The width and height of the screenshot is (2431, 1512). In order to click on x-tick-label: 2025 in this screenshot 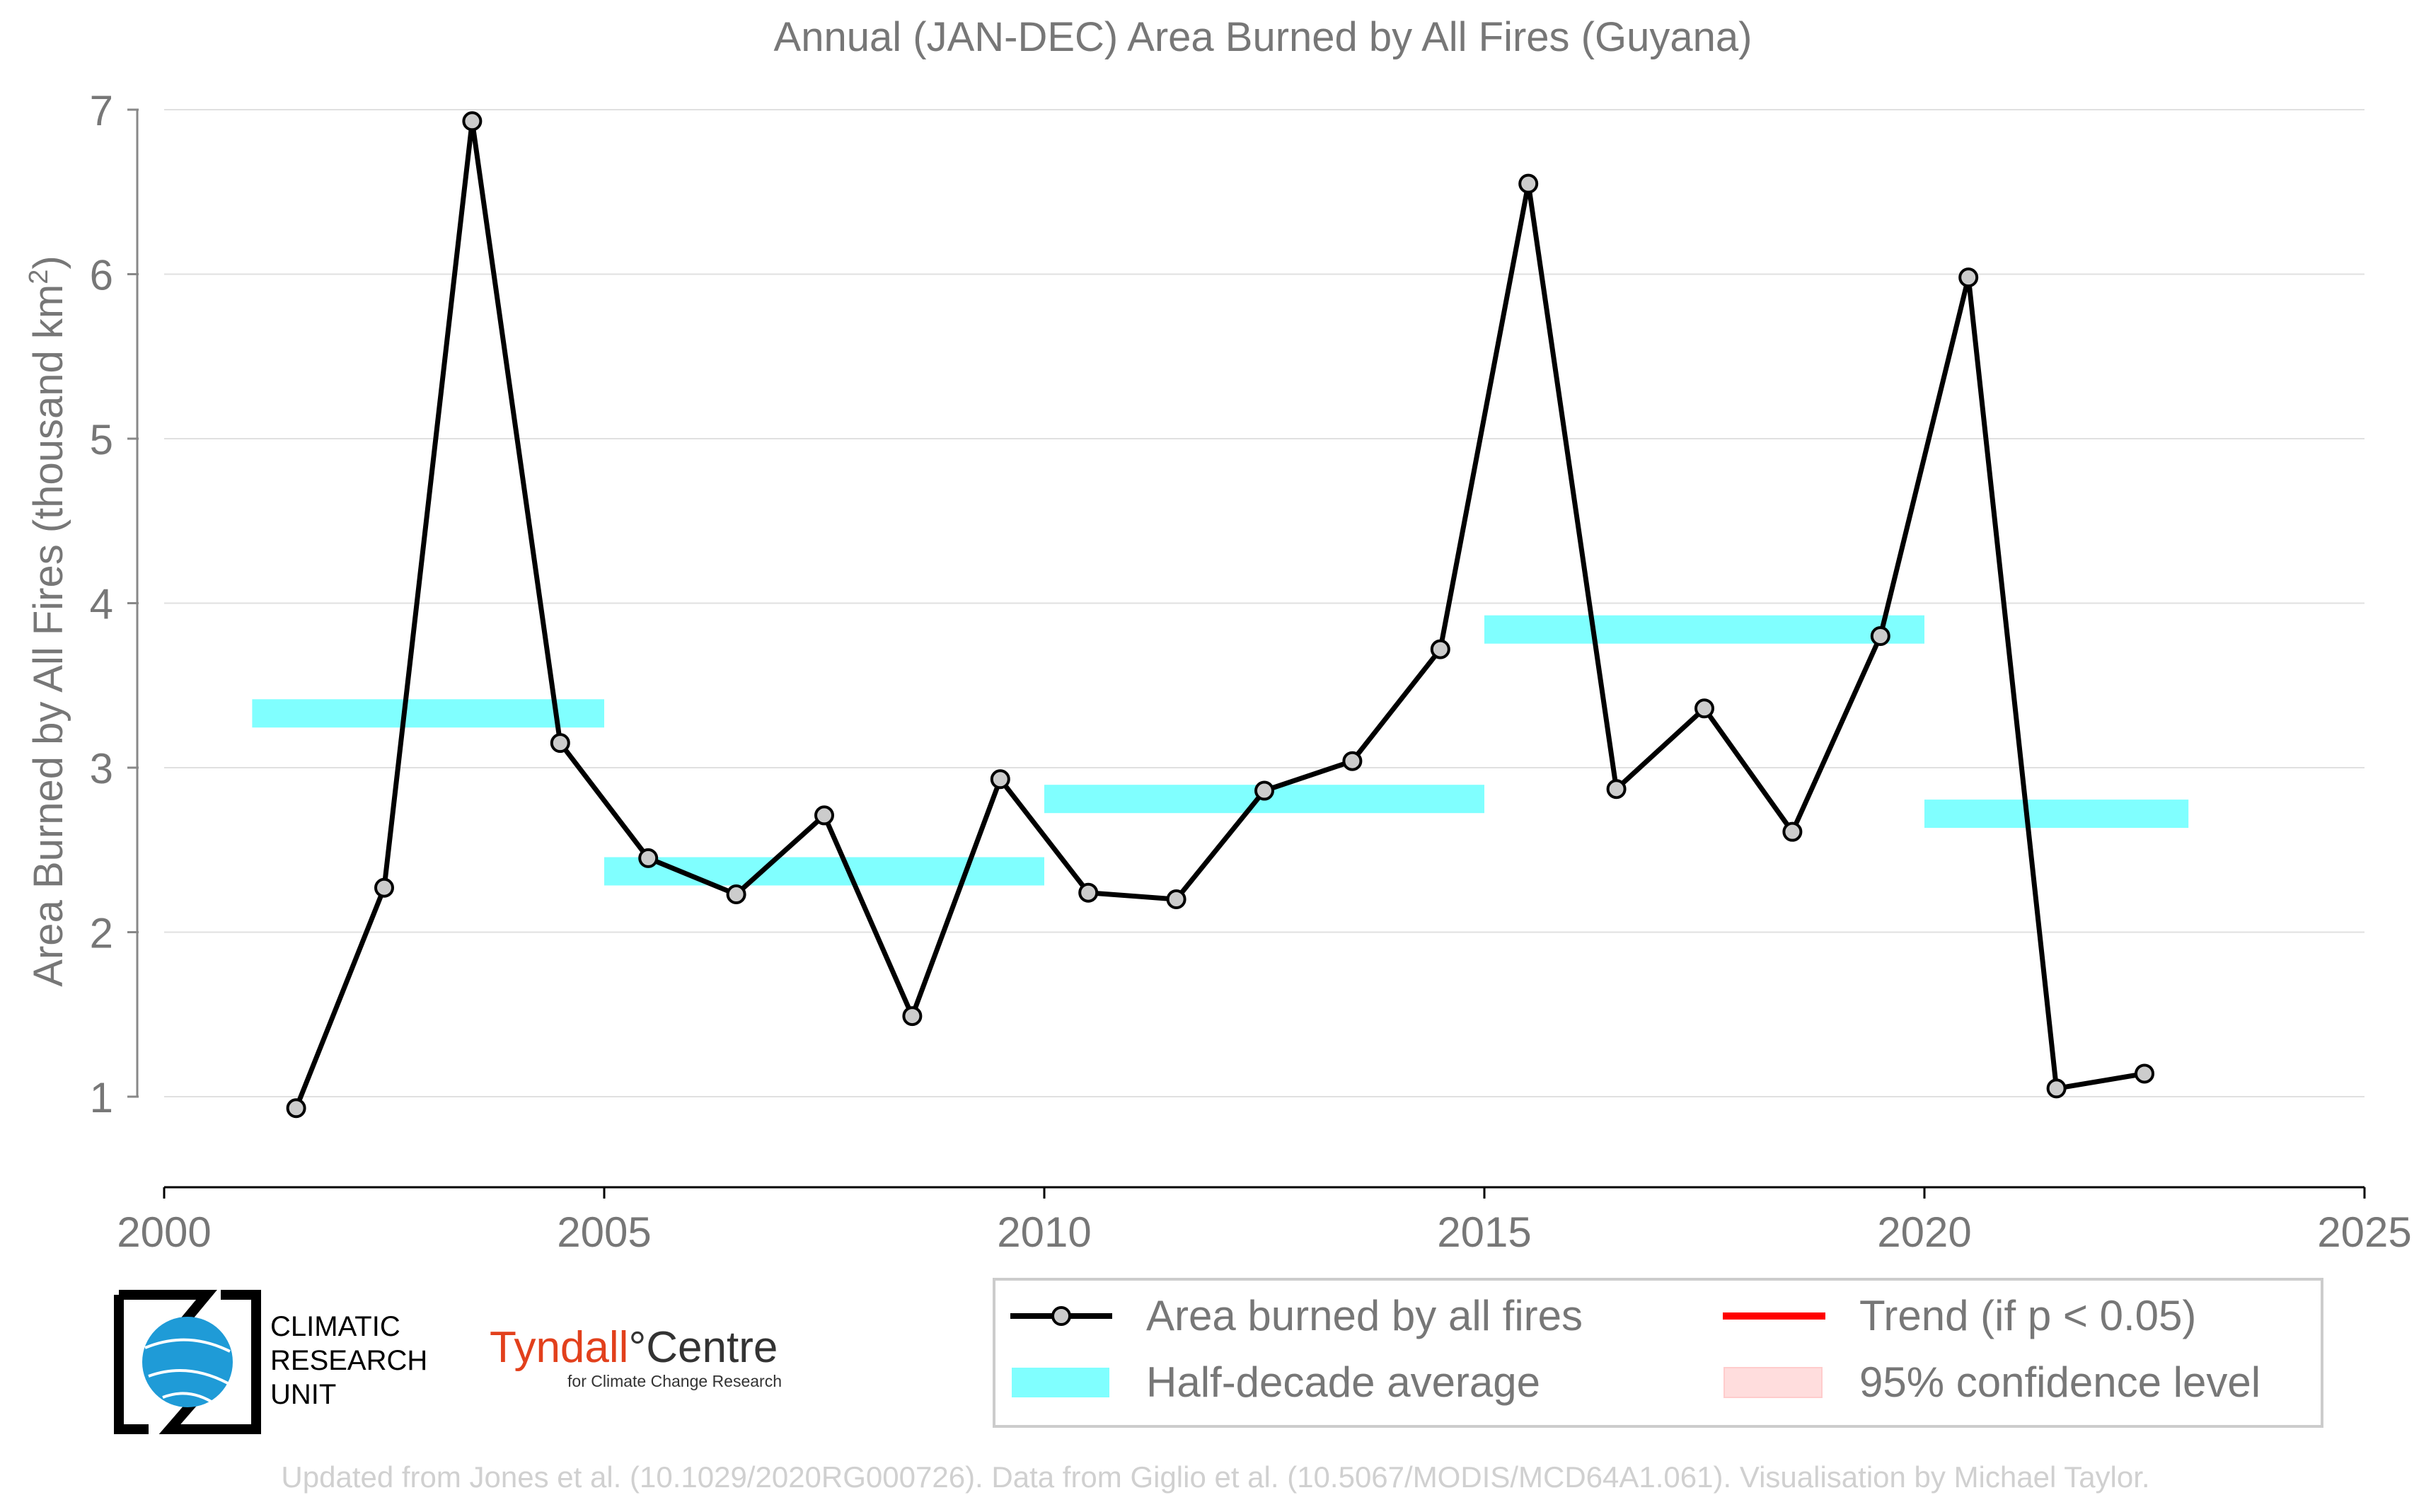, I will do `click(2364, 1232)`.